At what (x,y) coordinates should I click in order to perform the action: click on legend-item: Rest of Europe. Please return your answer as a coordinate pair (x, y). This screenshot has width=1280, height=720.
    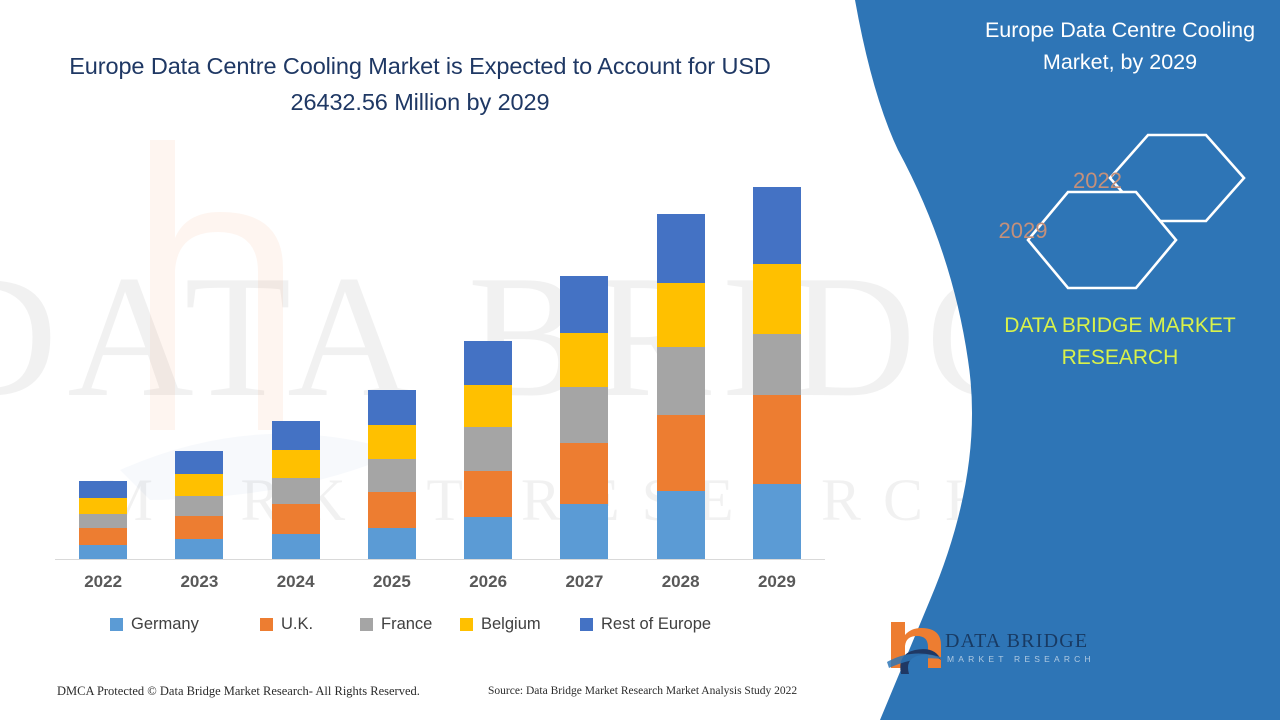
    Looking at the image, I should click on (645, 624).